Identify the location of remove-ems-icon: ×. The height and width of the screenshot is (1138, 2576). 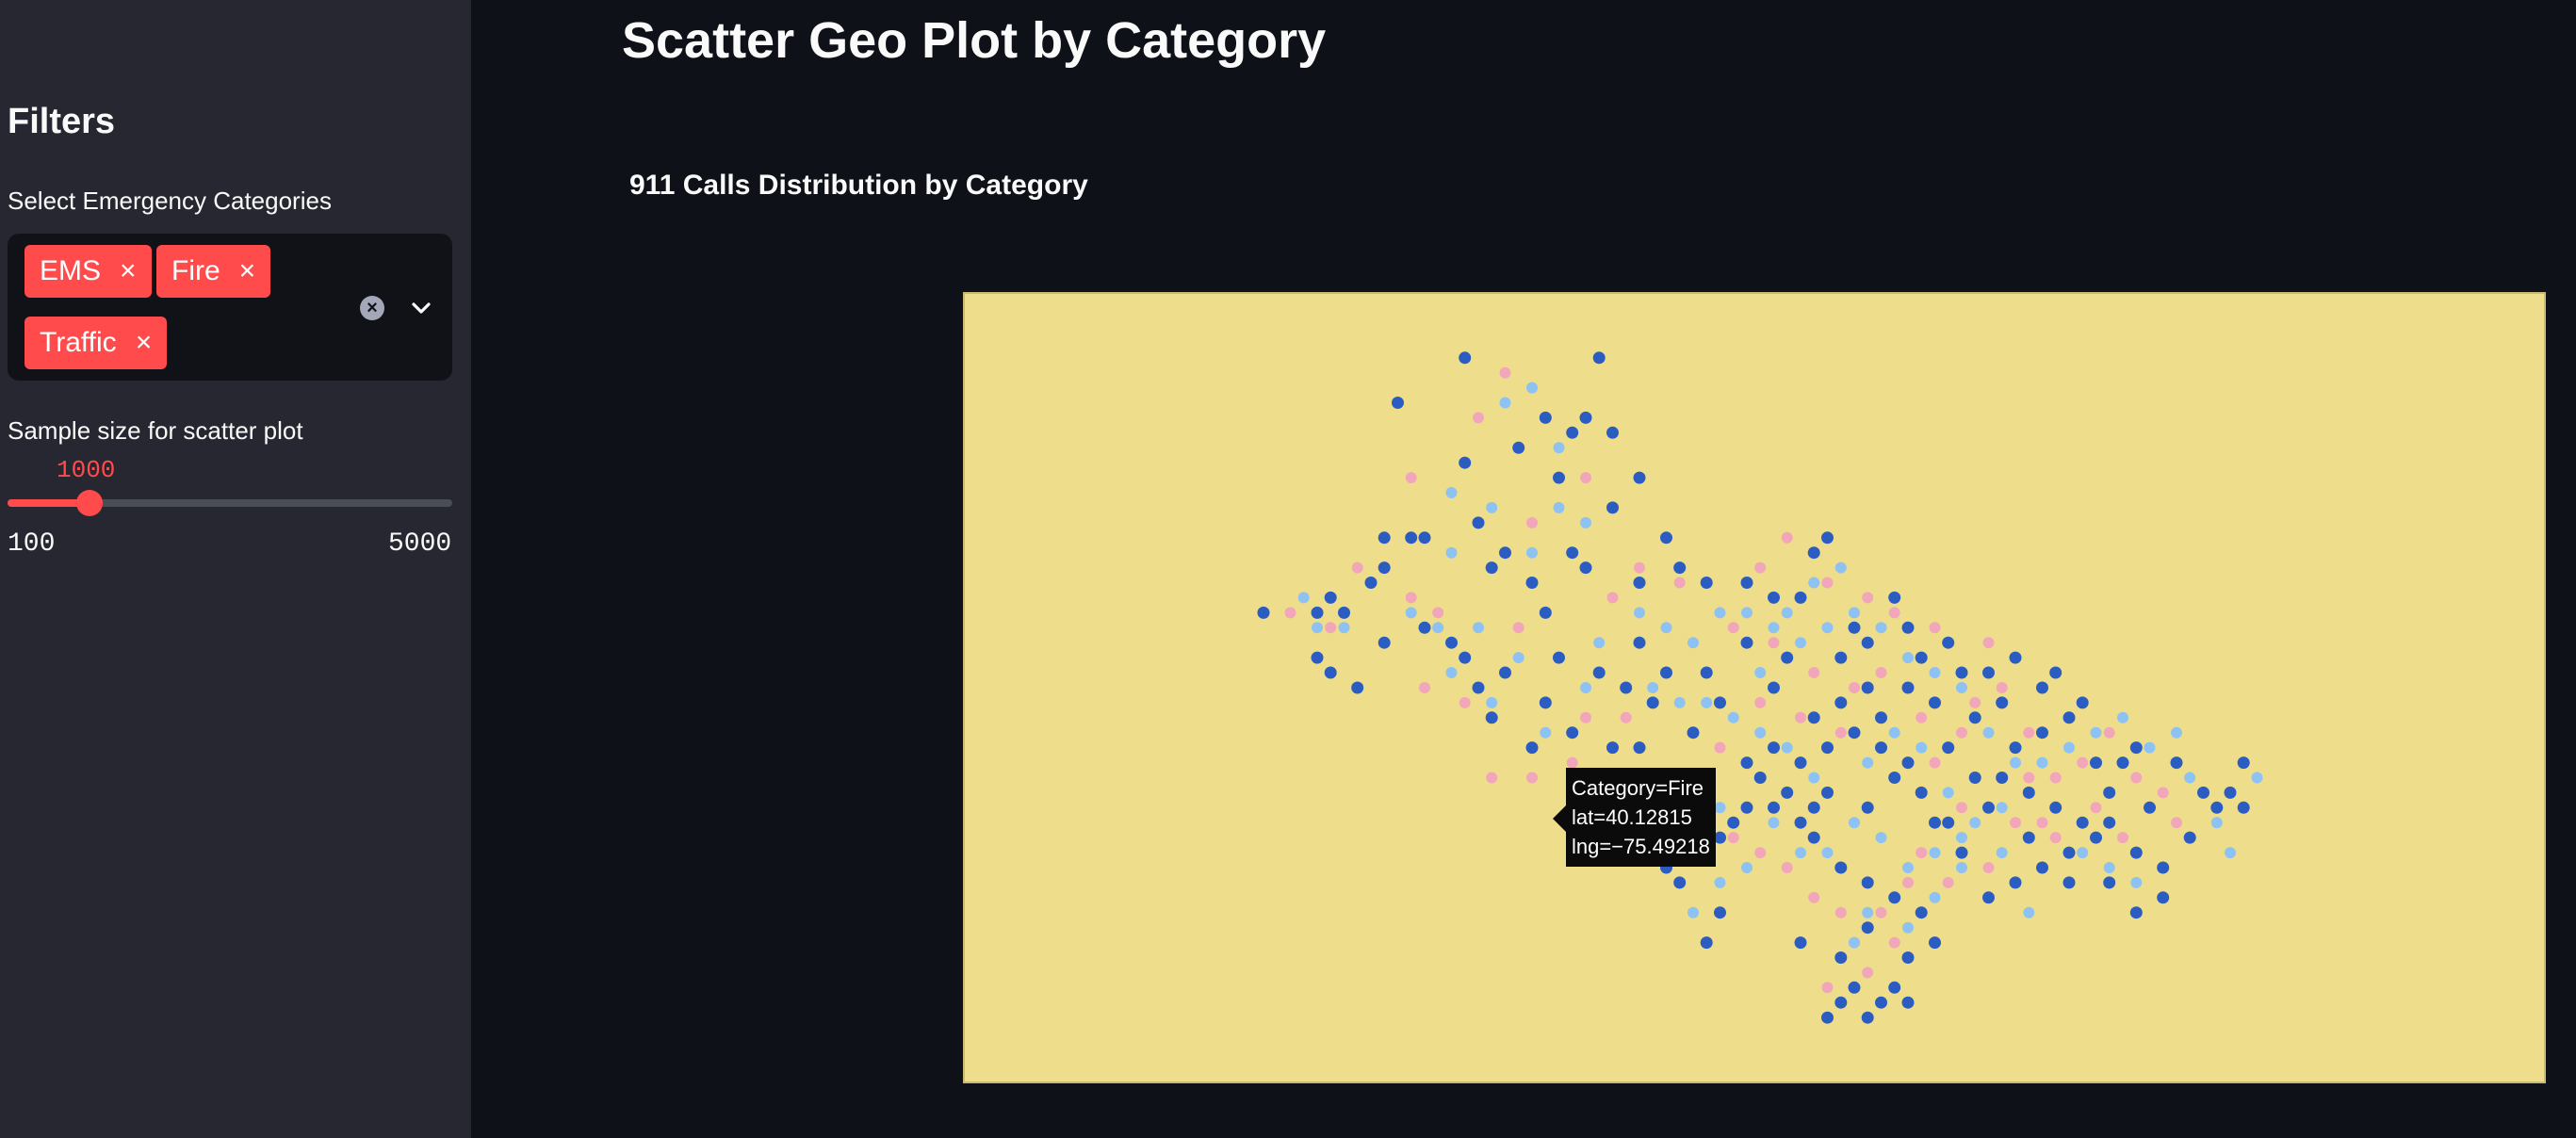
(128, 270).